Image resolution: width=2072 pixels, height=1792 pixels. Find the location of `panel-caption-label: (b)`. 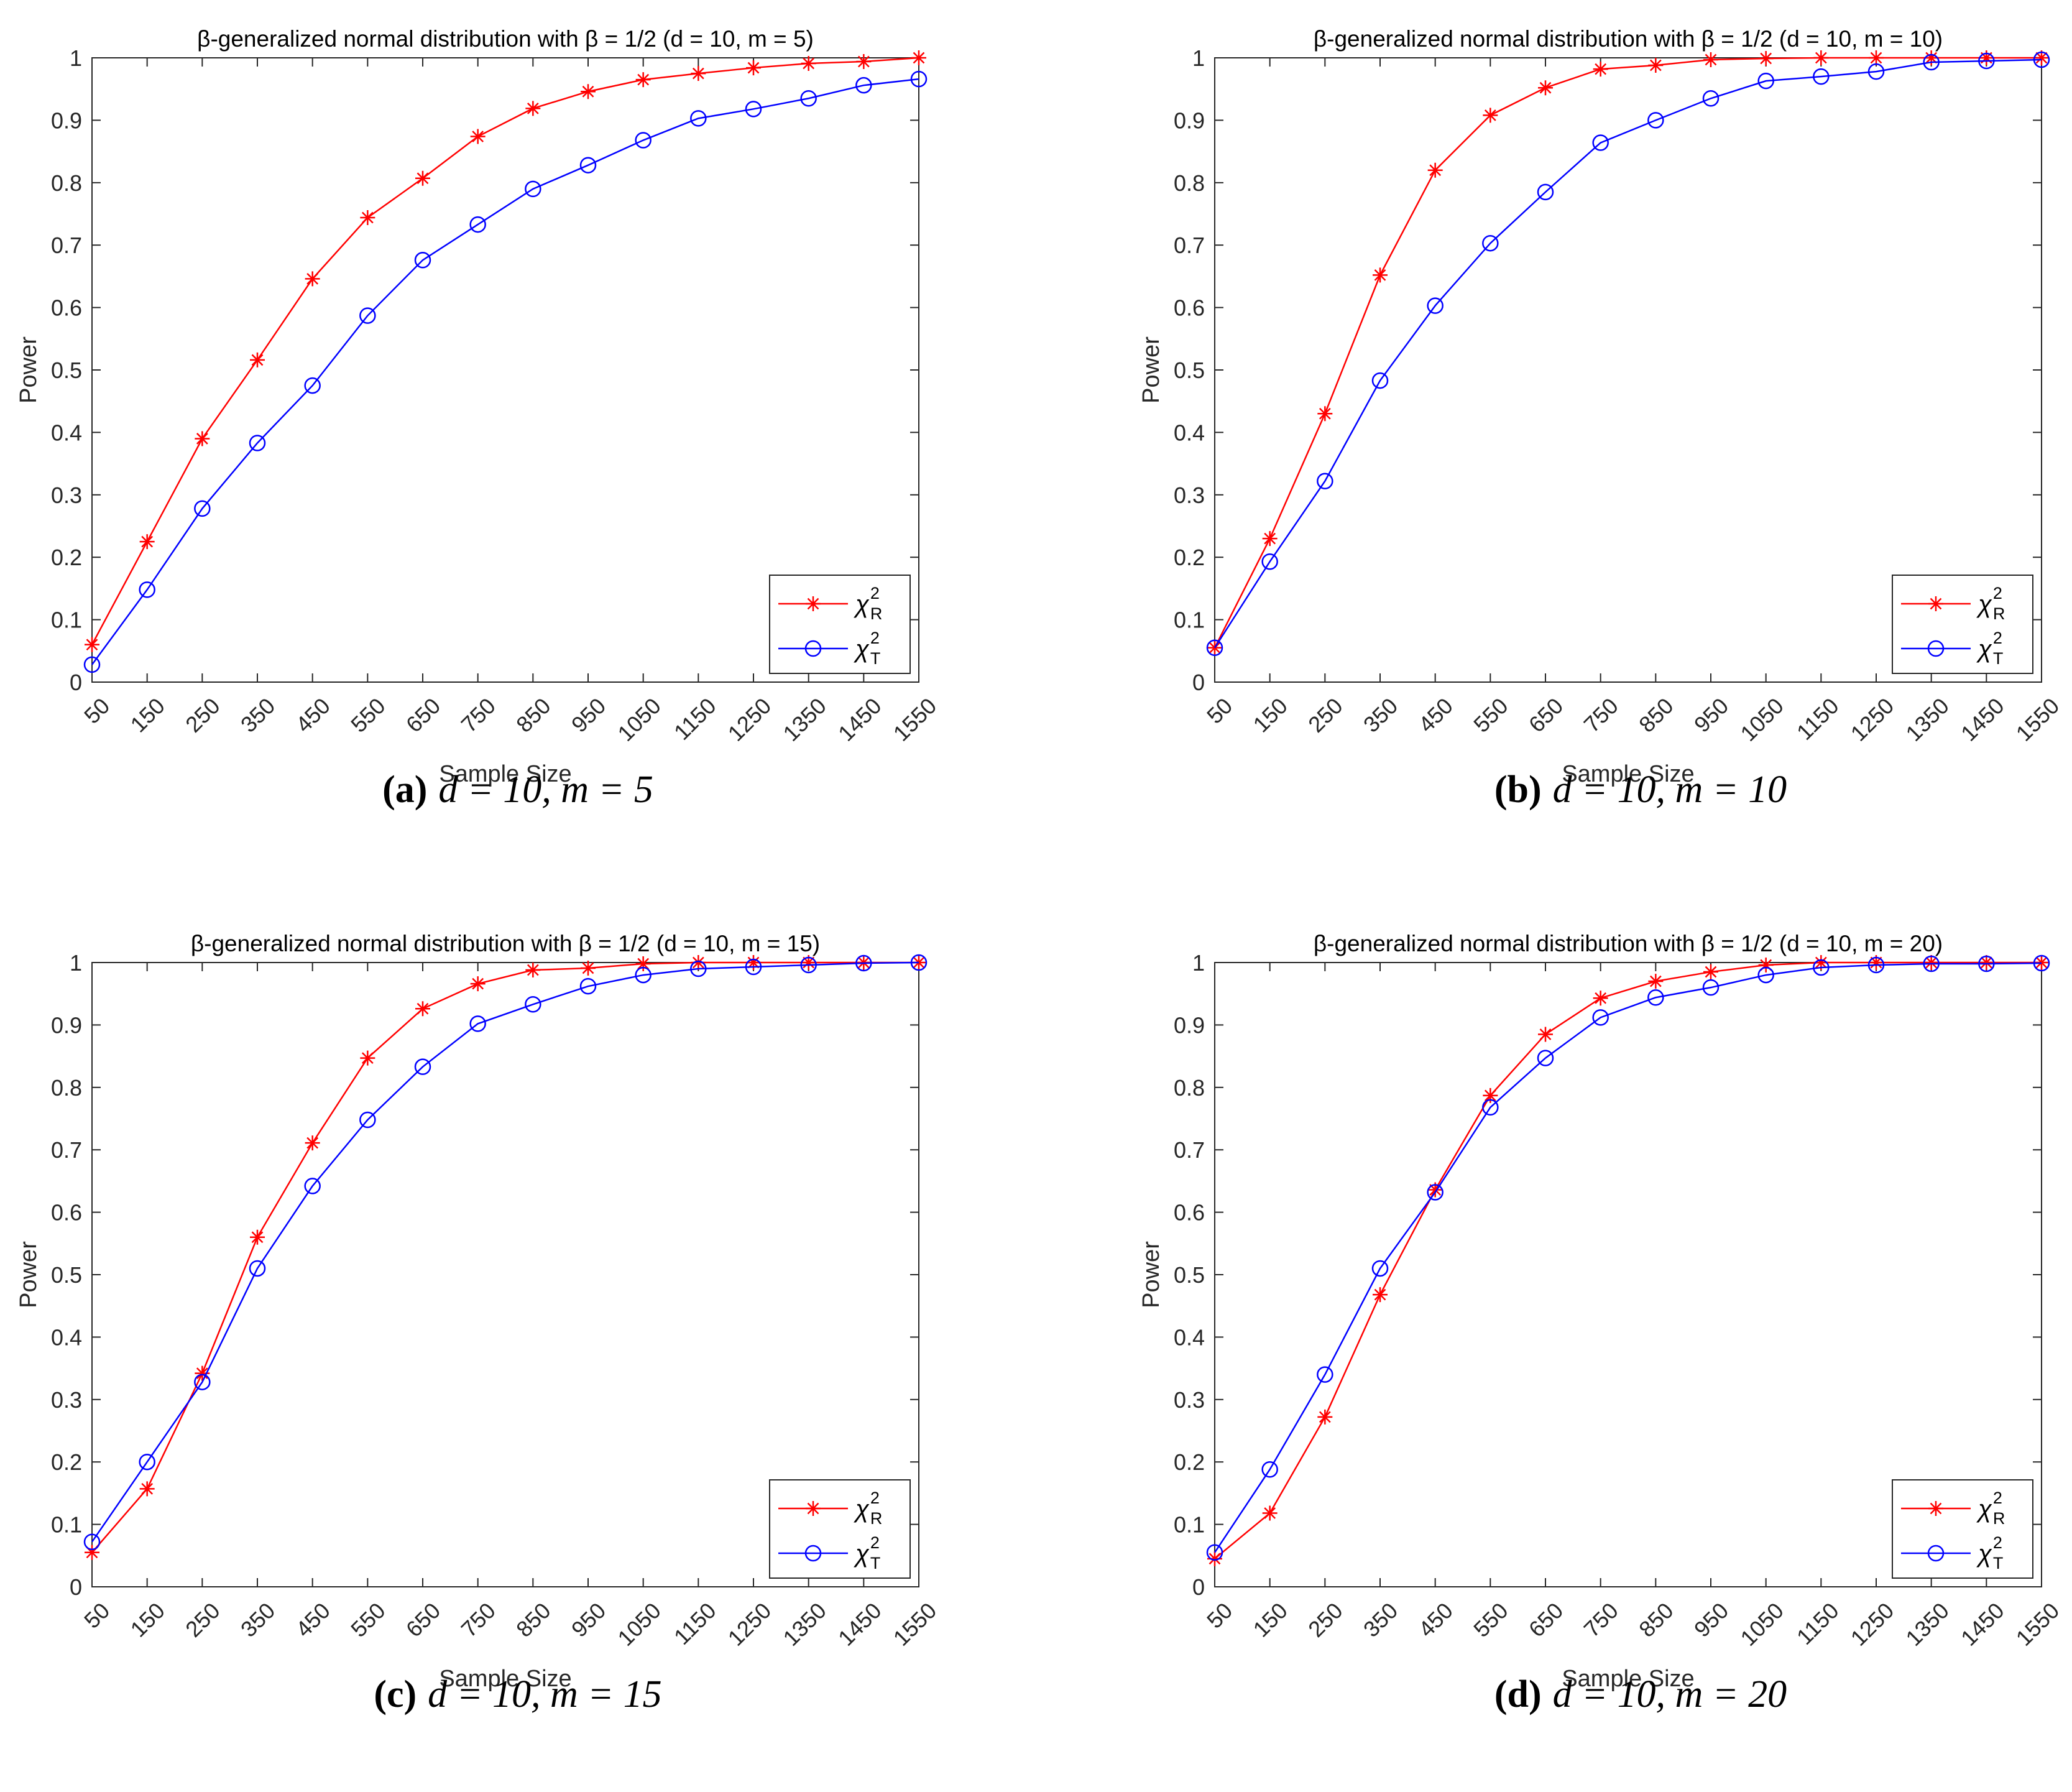

panel-caption-label: (b) is located at coordinates (1518, 790).